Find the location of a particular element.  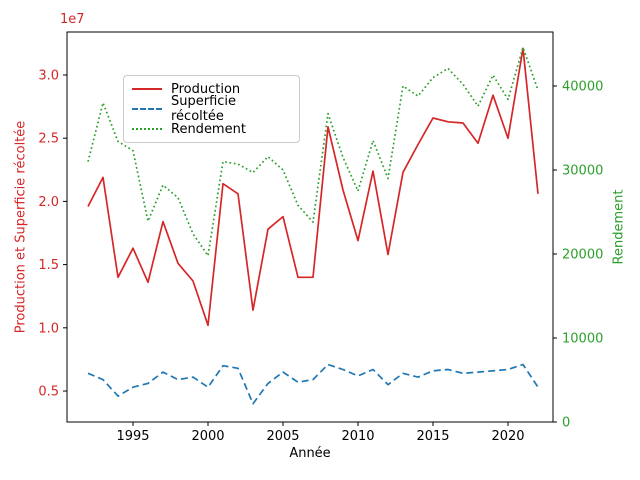

y-left-tick-label: 2.5 is located at coordinates (48, 139).